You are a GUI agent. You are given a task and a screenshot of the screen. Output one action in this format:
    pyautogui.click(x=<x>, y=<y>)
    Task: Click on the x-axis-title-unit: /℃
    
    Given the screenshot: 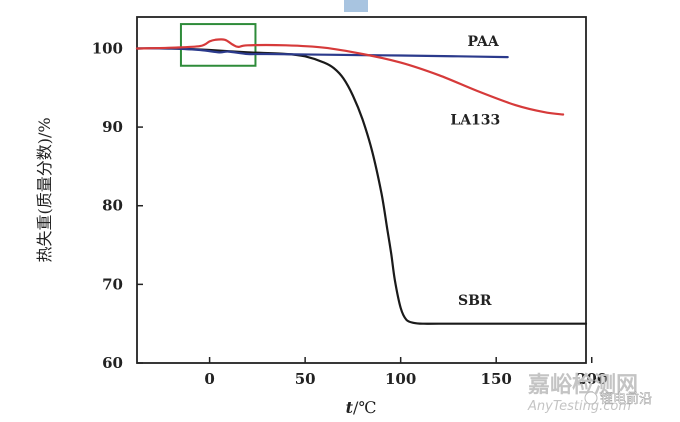 What is the action you would take?
    pyautogui.click(x=364, y=407)
    